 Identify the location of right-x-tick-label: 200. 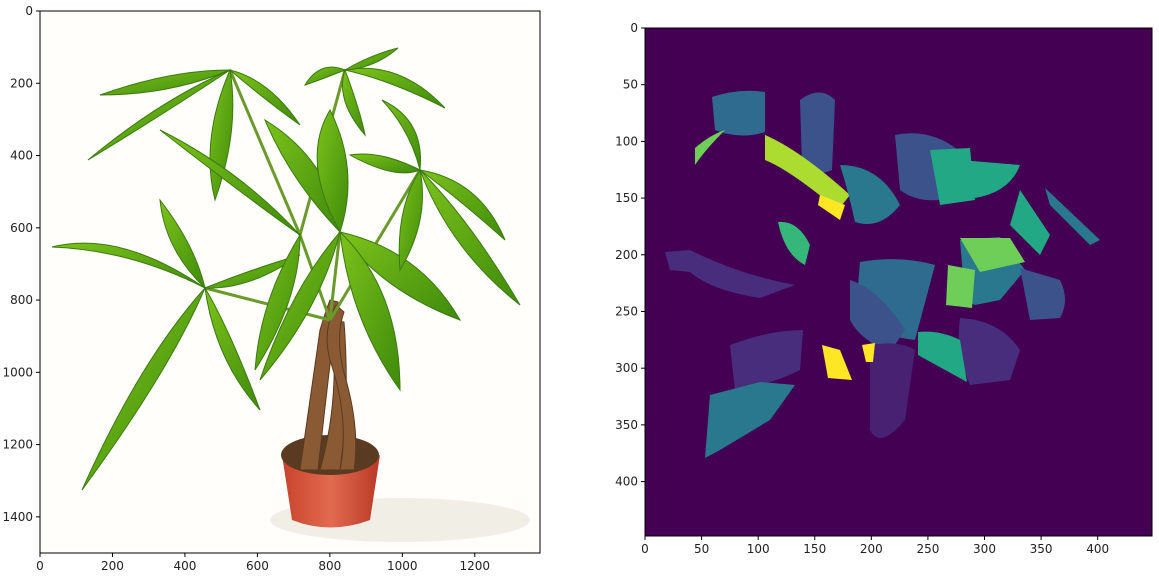
(871, 549).